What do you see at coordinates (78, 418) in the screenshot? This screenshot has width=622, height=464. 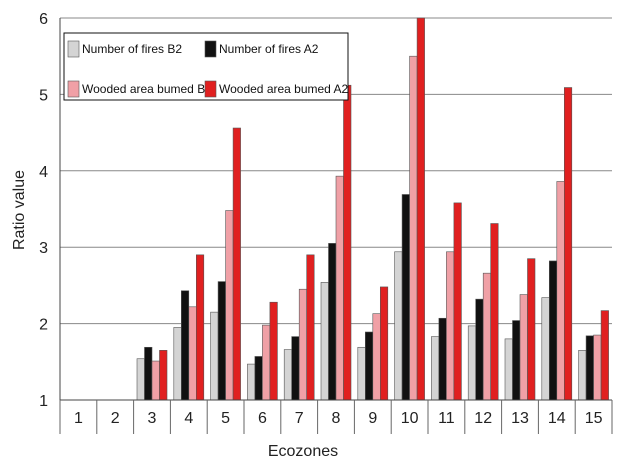 I see `x-tick-label: 1` at bounding box center [78, 418].